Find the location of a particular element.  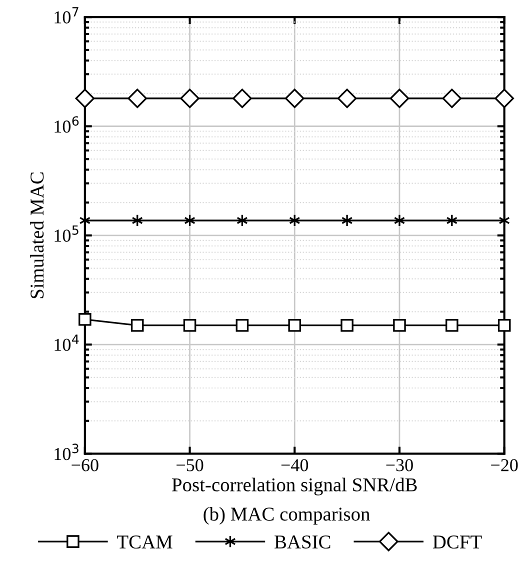

x-axis-title: Post-correlation signal SNR/dB is located at coordinates (294, 487).